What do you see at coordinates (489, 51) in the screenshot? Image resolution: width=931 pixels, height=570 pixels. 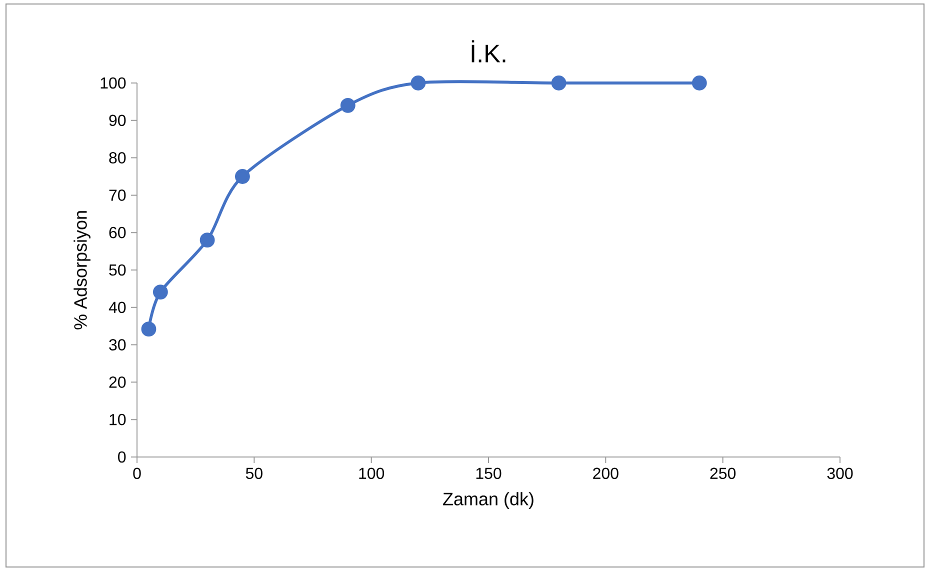 I see `chart-title: İ.K.` at bounding box center [489, 51].